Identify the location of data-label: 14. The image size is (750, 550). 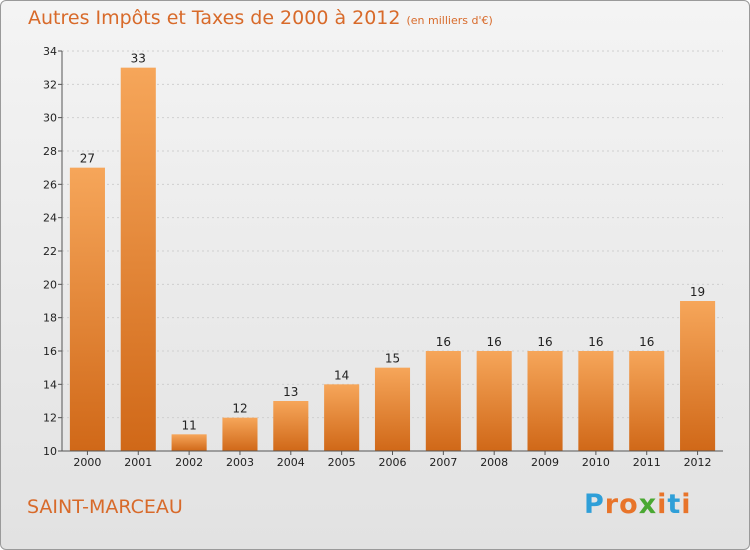
(341, 375).